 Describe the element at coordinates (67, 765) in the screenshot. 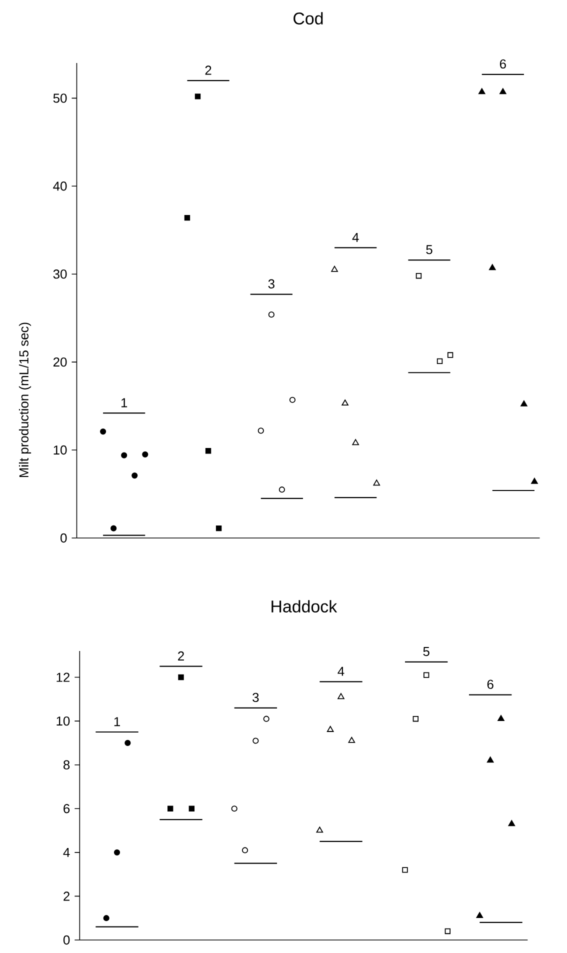

I see `y-tick-label: 8` at that location.